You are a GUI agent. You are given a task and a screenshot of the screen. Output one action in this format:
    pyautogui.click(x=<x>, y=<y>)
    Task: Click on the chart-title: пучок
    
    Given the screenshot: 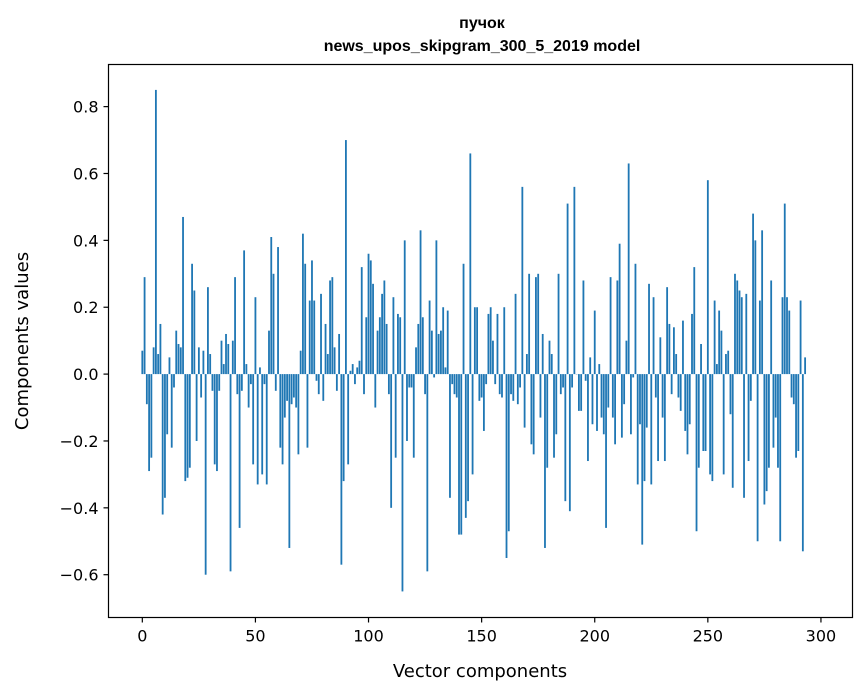 What is the action you would take?
    pyautogui.click(x=482, y=23)
    